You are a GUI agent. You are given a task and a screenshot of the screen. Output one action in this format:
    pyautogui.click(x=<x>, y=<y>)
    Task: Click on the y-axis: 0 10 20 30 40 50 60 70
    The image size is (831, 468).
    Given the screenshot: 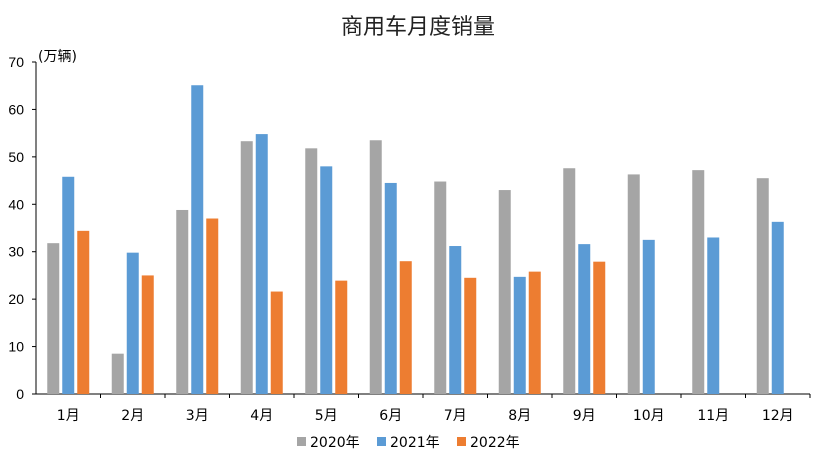 What is the action you would take?
    pyautogui.click(x=22, y=228)
    